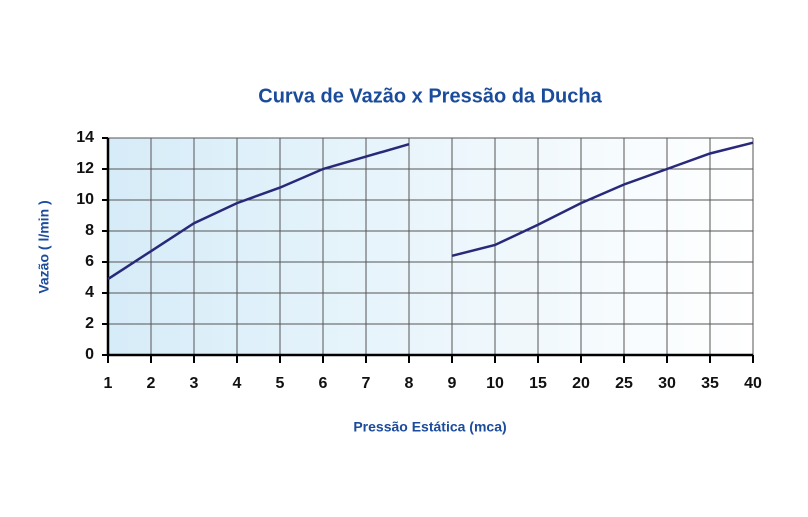 The image size is (808, 517). Describe the element at coordinates (108, 383) in the screenshot. I see `x-tick-label: 1` at that location.